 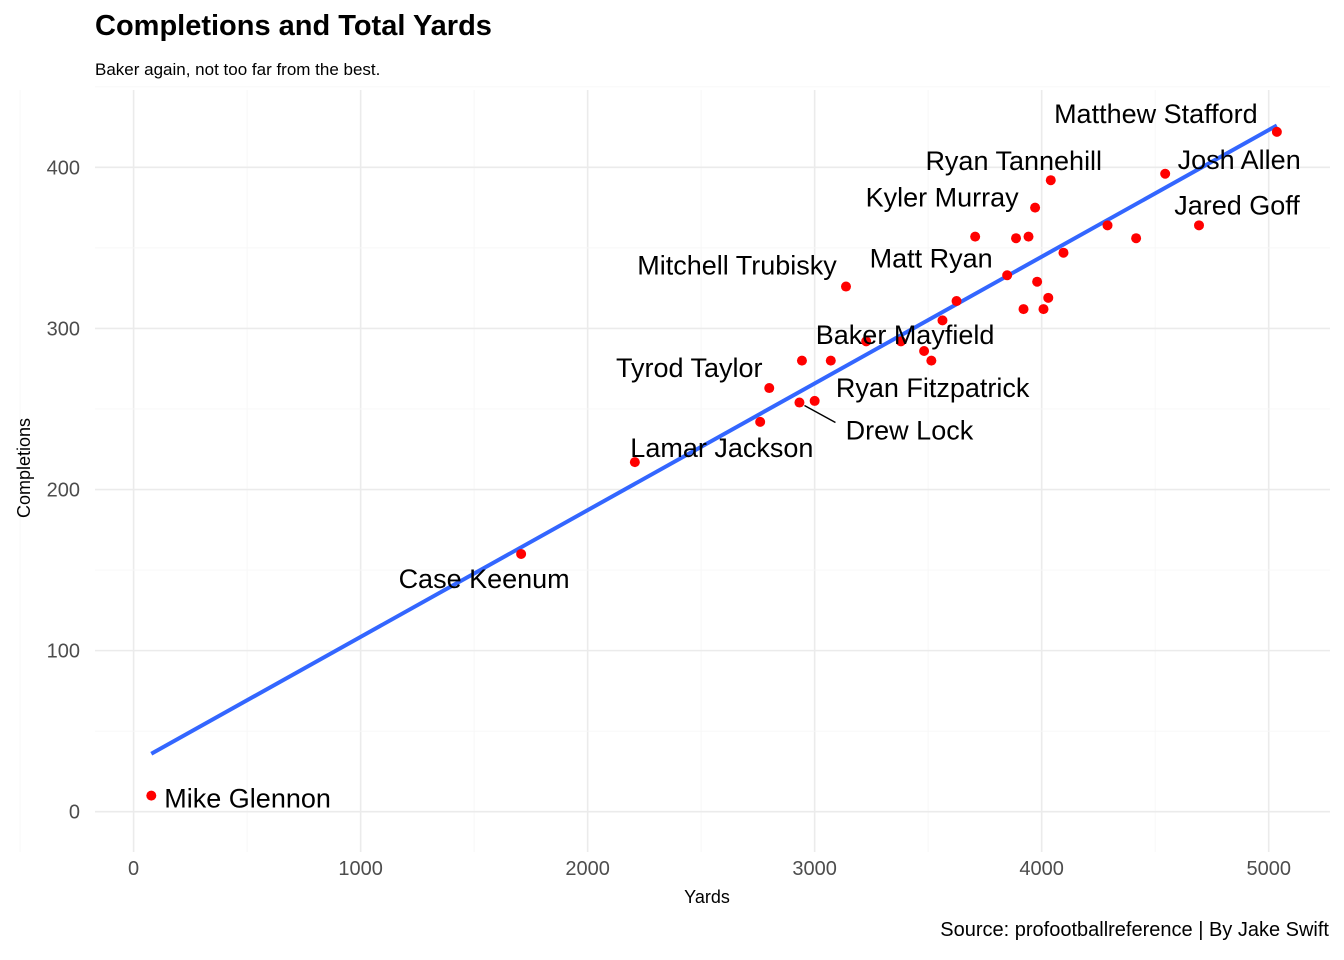 I want to click on point-label: Josh Allen, so click(x=1239, y=160).